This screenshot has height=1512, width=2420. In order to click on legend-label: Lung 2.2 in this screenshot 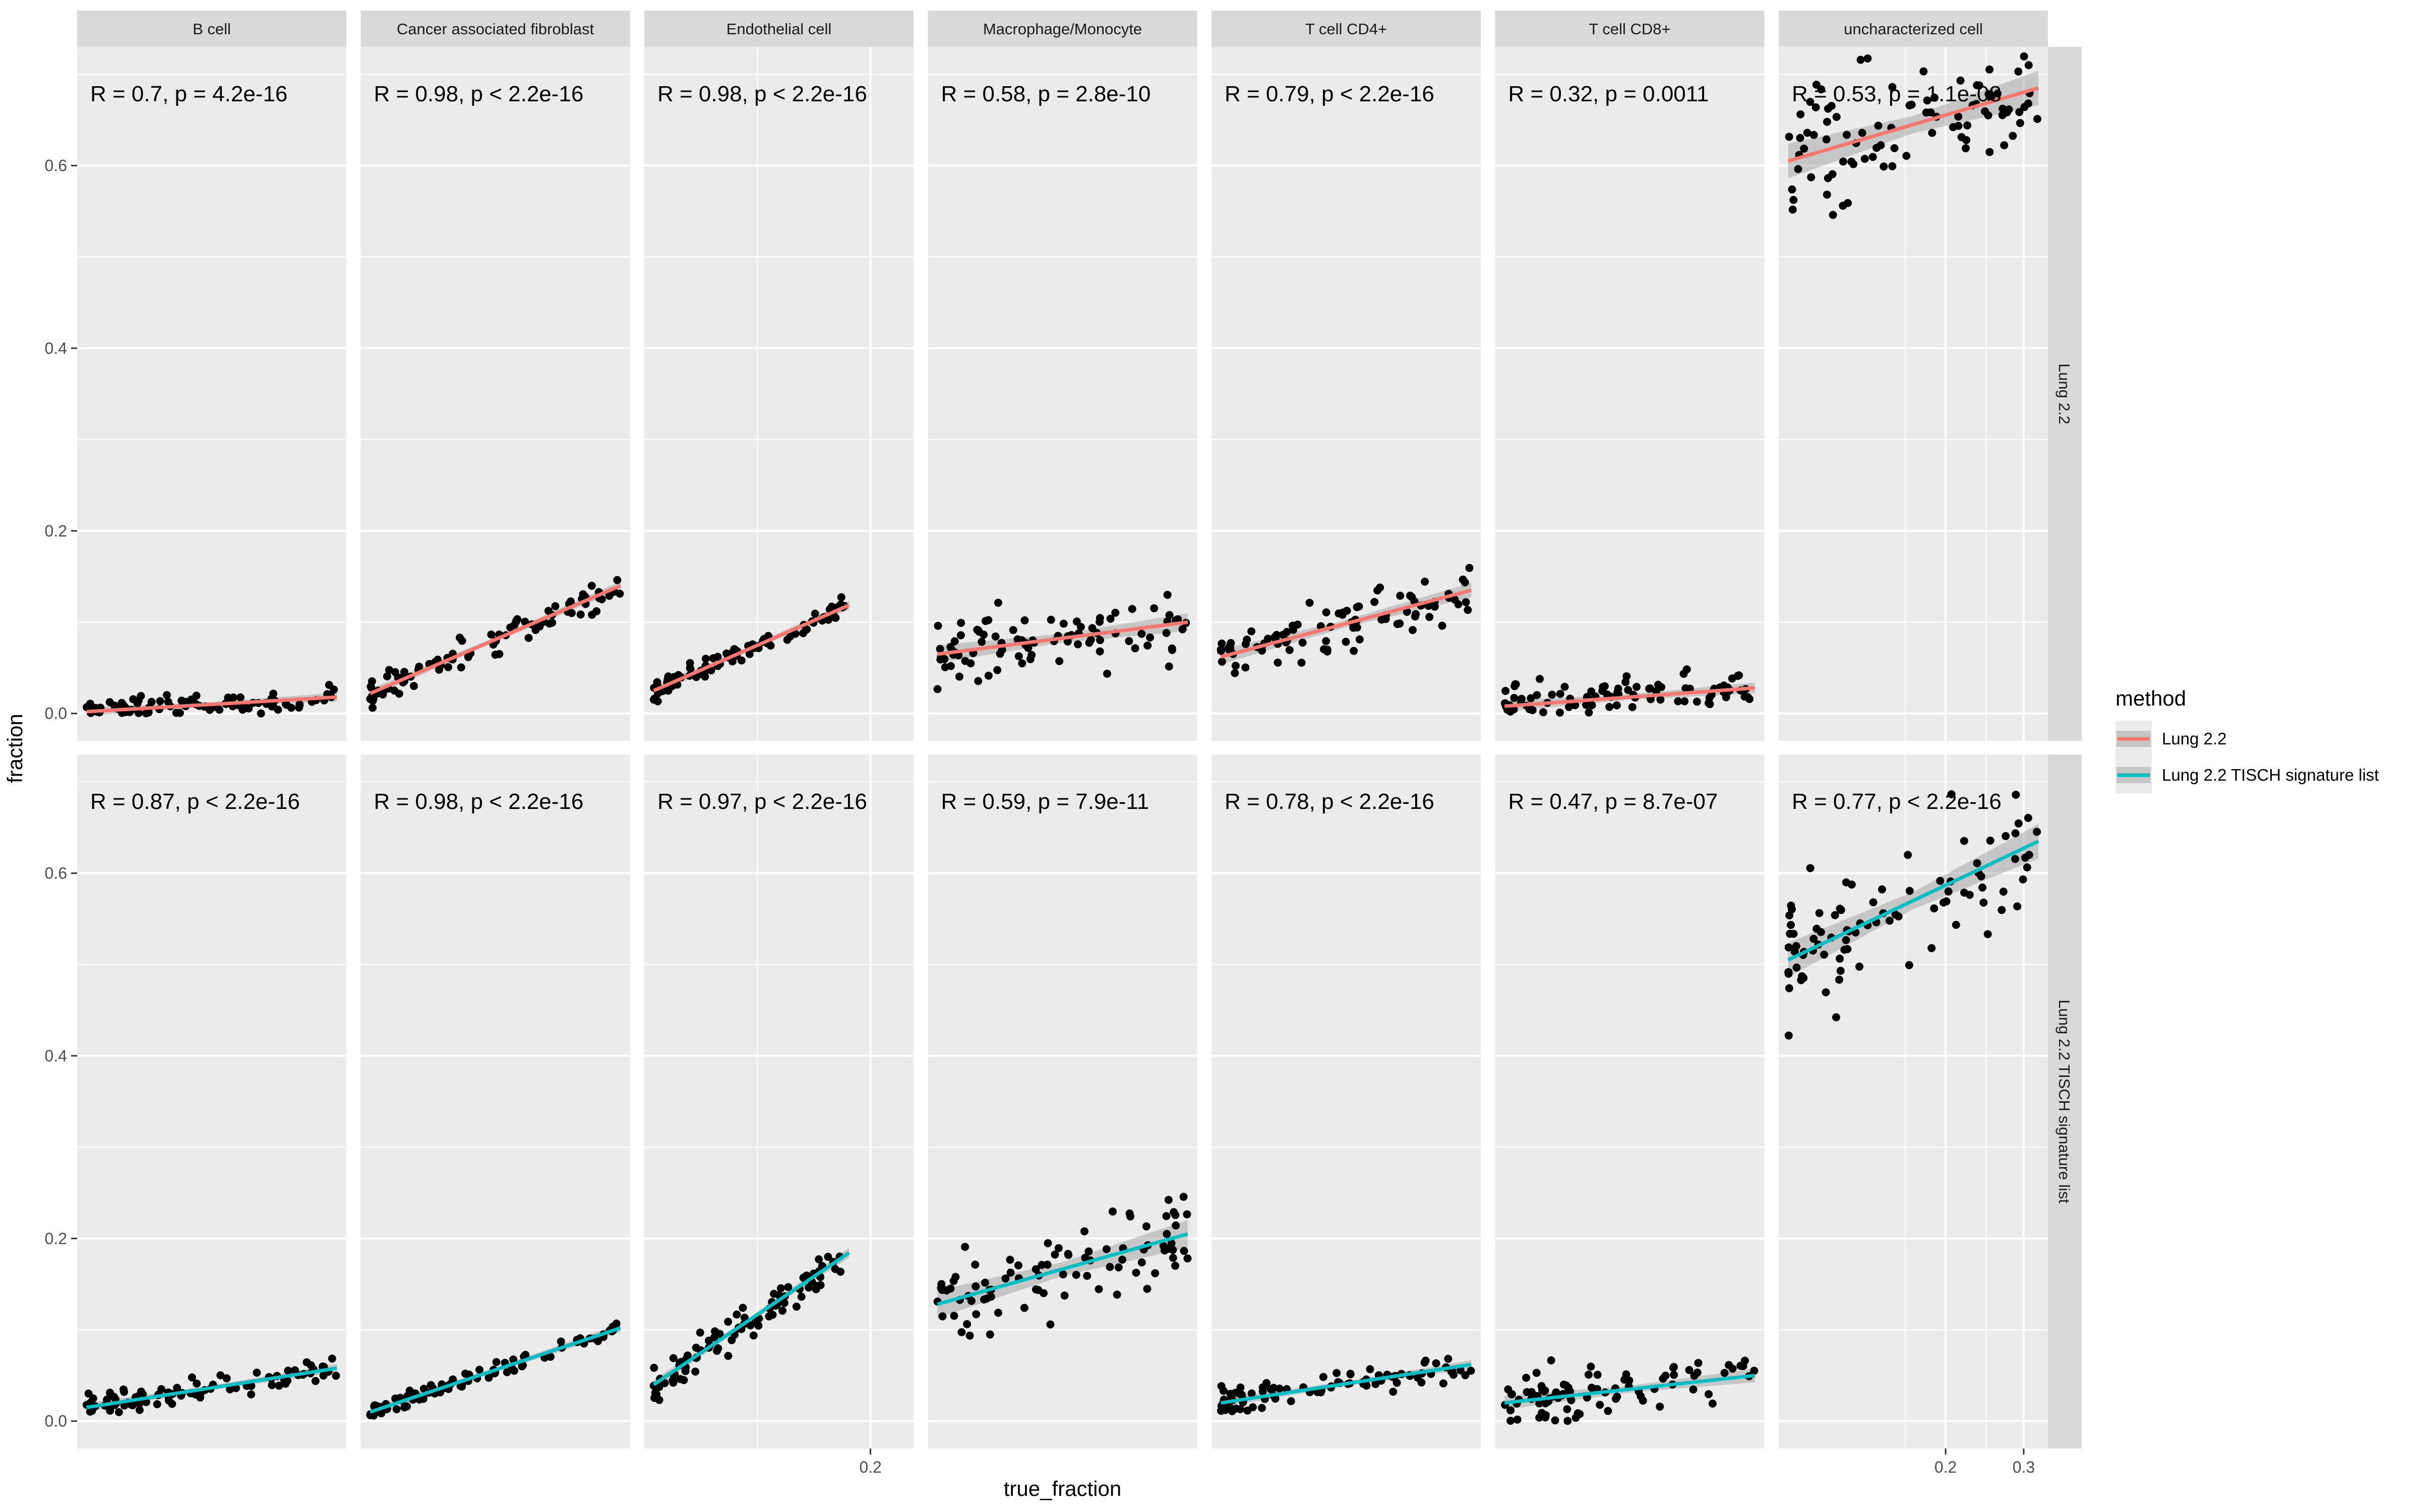, I will do `click(2194, 738)`.